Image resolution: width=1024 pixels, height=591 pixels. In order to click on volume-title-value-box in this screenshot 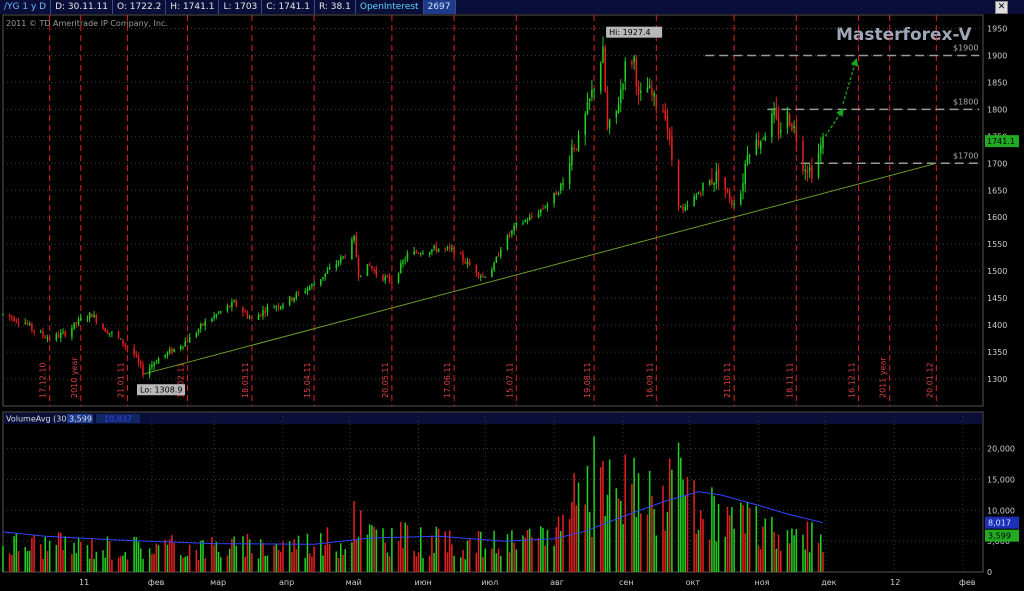, I will do `click(80, 418)`.